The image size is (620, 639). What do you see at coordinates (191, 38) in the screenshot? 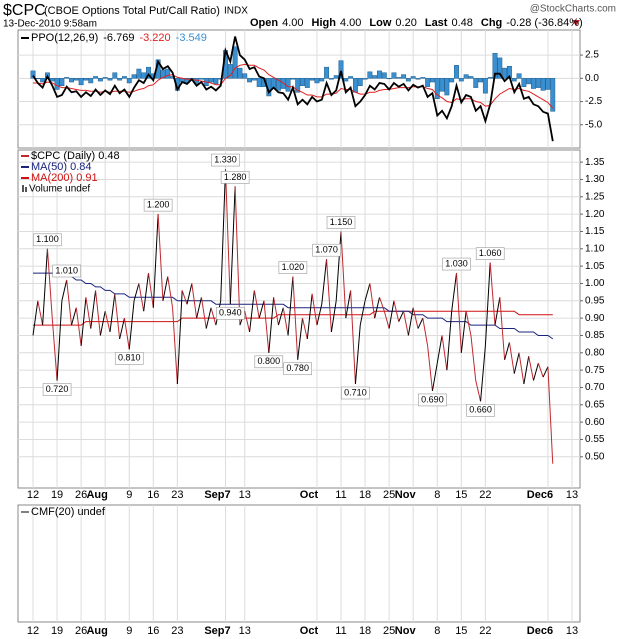
I see `legend-entry: -3.549` at bounding box center [191, 38].